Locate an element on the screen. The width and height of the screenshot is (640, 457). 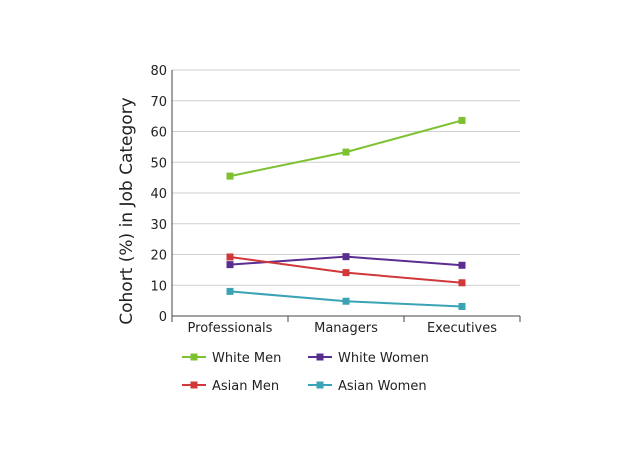
y-tick-label: 70 is located at coordinates (158, 102).